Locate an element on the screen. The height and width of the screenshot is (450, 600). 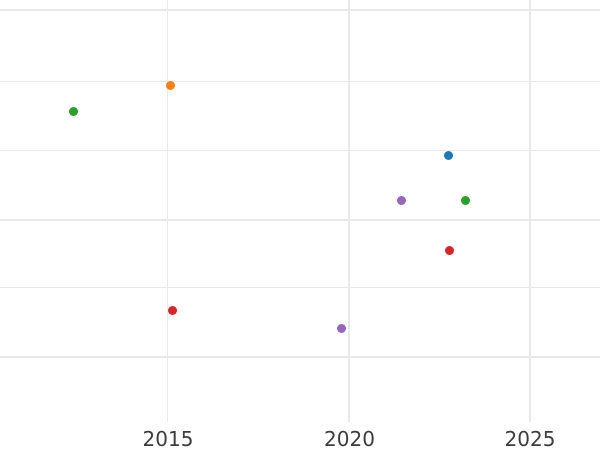
scatter-point-blue is located at coordinates (448, 155).